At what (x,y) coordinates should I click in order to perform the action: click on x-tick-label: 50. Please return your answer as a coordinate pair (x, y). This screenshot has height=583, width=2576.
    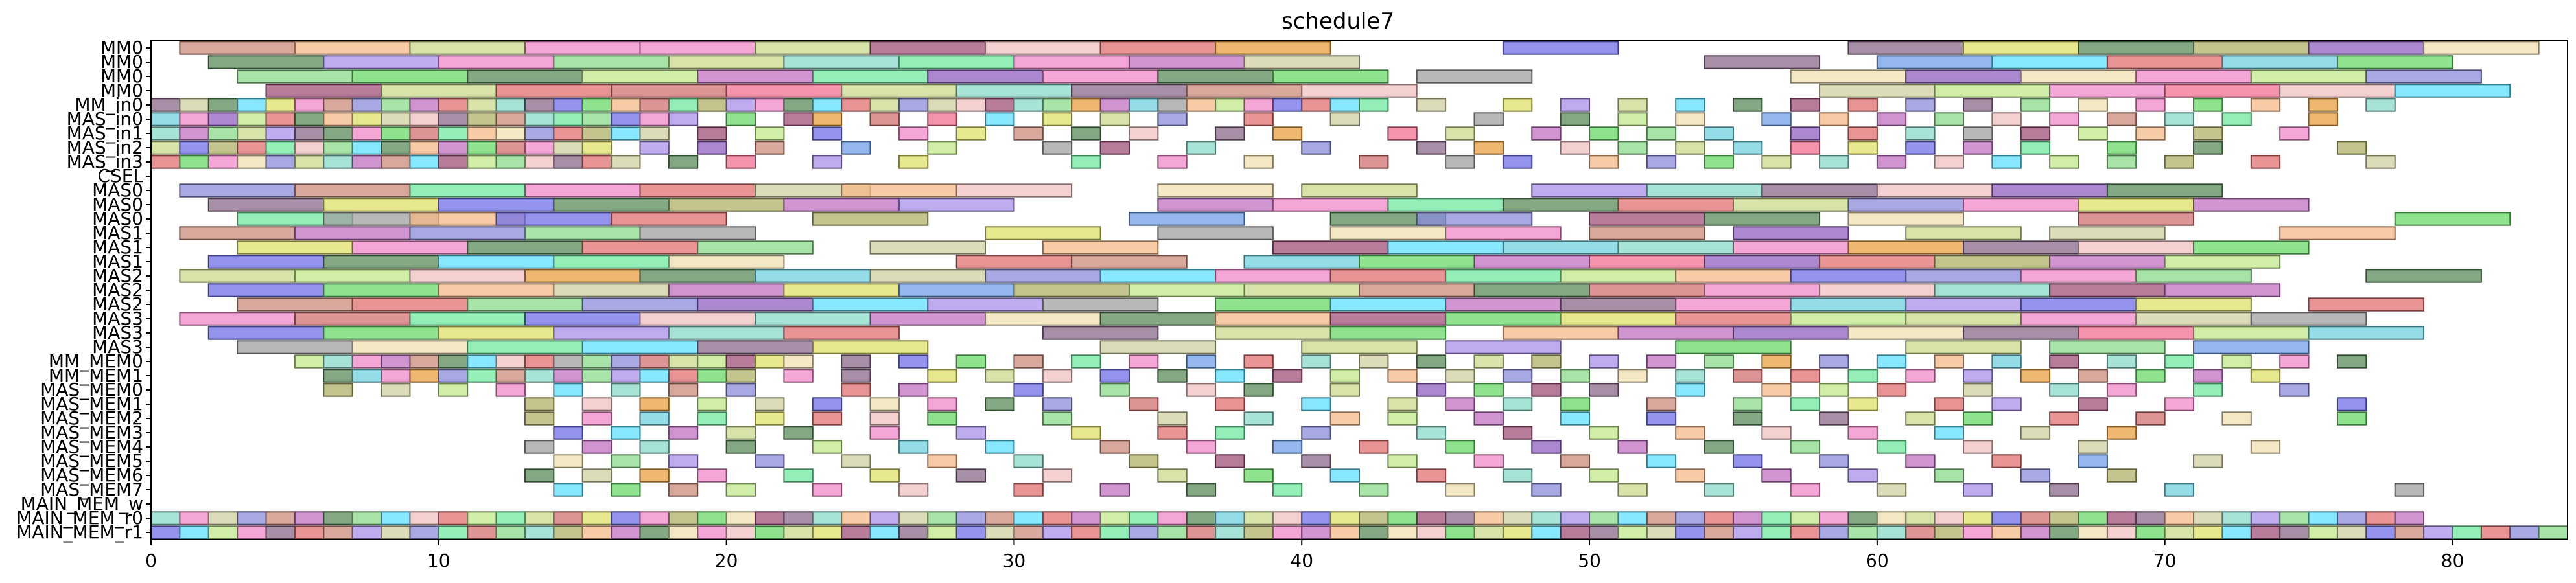
    Looking at the image, I should click on (1589, 560).